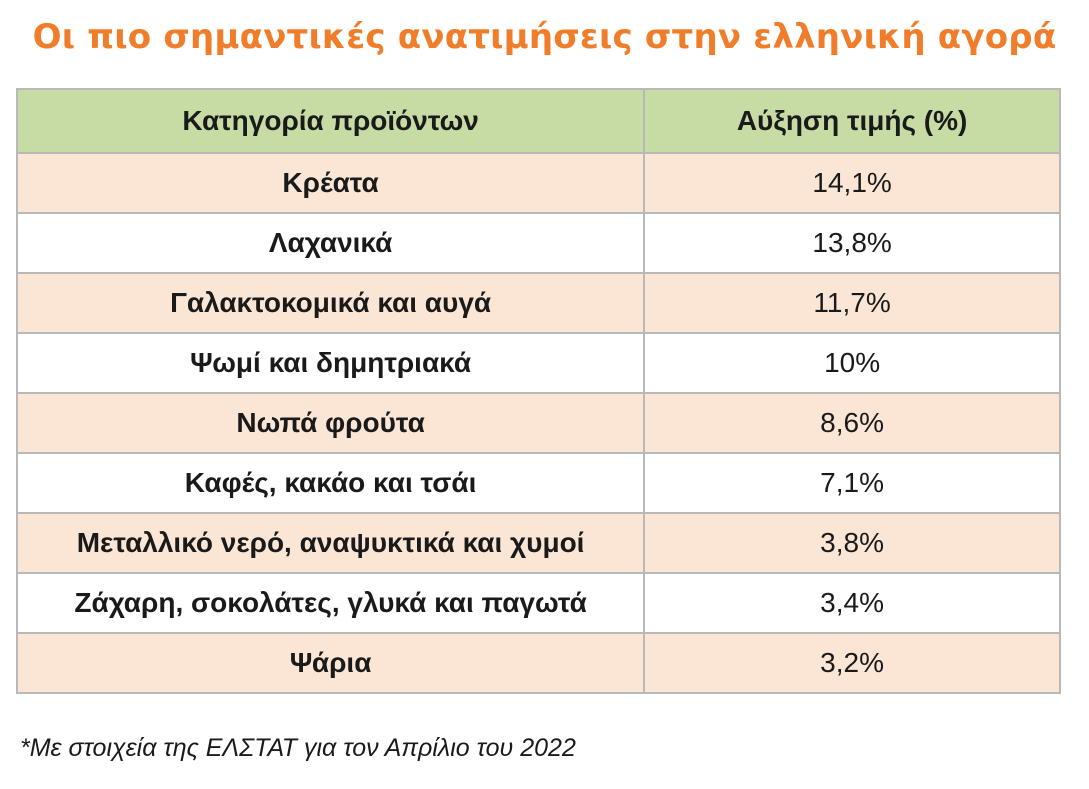 Image resolution: width=1089 pixels, height=789 pixels. I want to click on category-cell: Ψάρια, so click(330, 663).